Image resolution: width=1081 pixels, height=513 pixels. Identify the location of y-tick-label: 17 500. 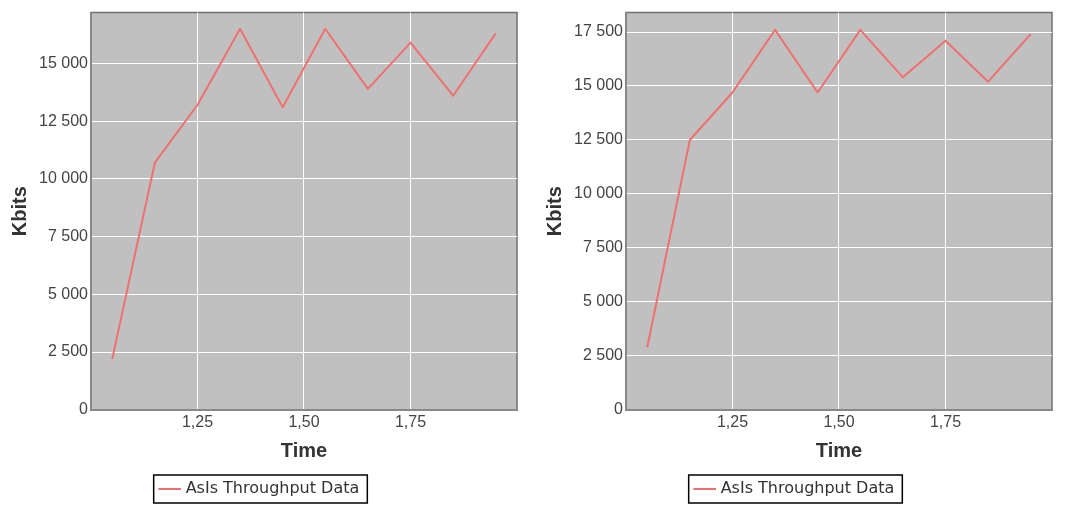
(599, 31).